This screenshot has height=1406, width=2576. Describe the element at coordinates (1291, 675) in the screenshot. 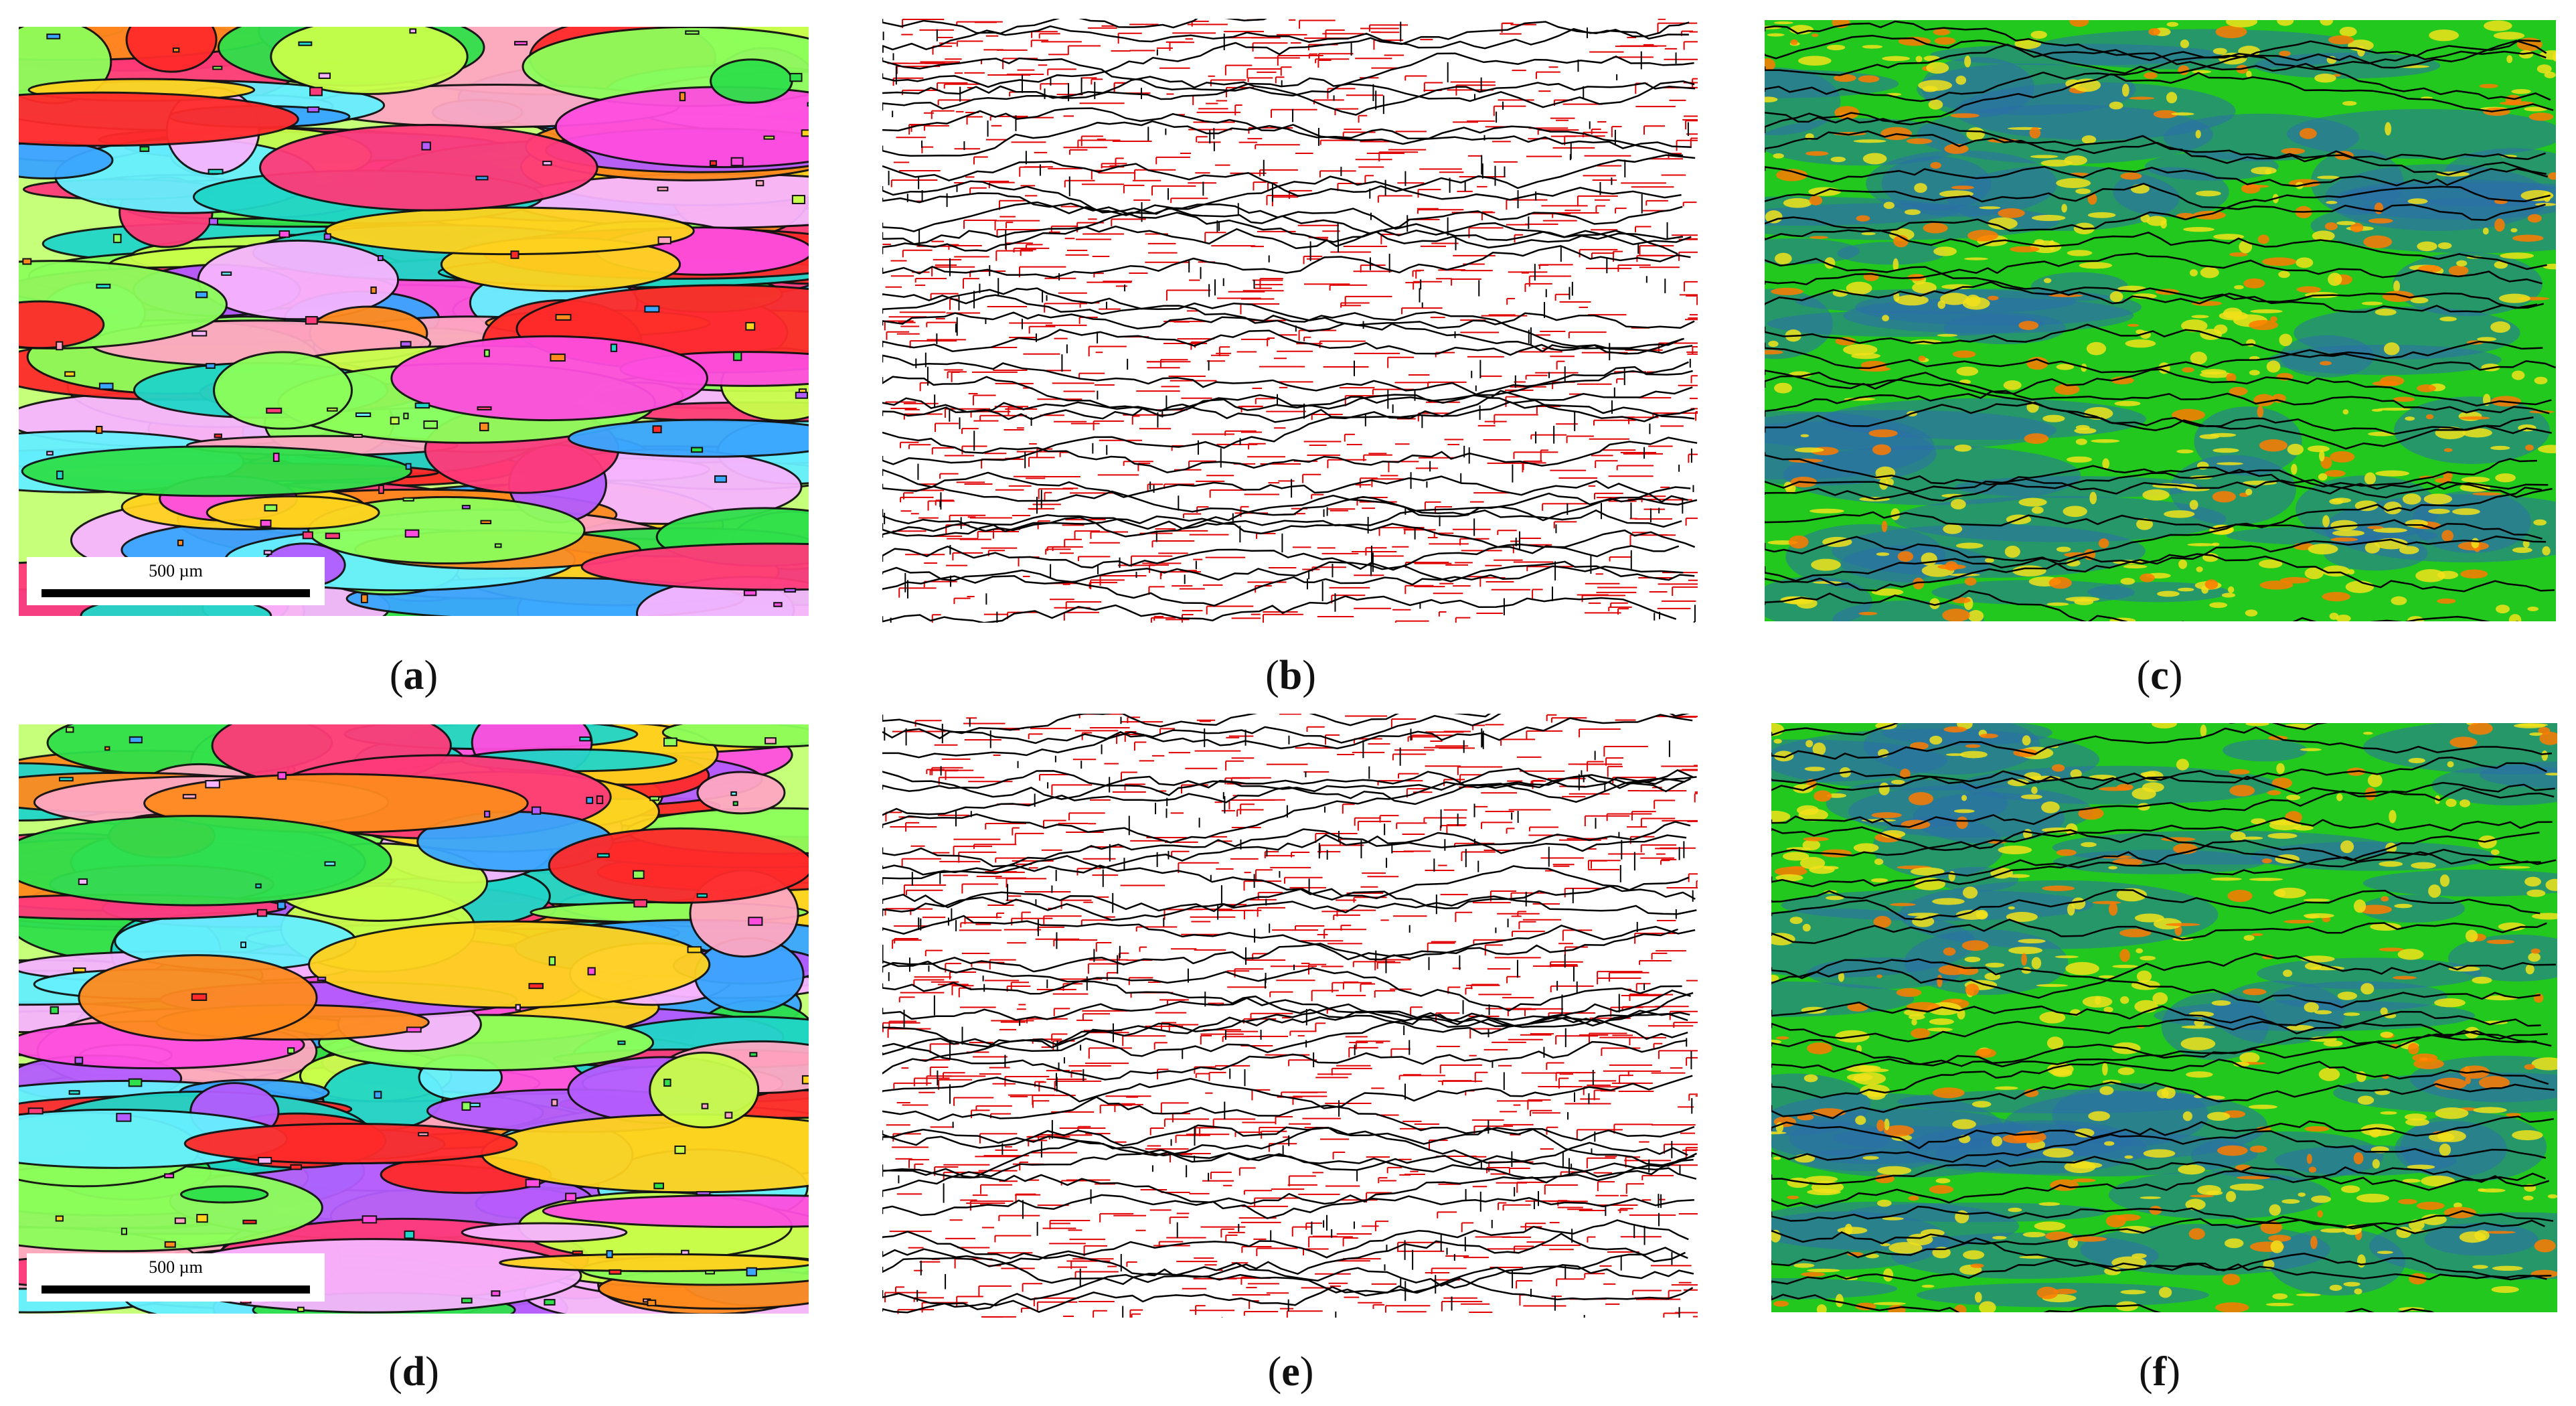

I see `caption-b: (b)` at that location.